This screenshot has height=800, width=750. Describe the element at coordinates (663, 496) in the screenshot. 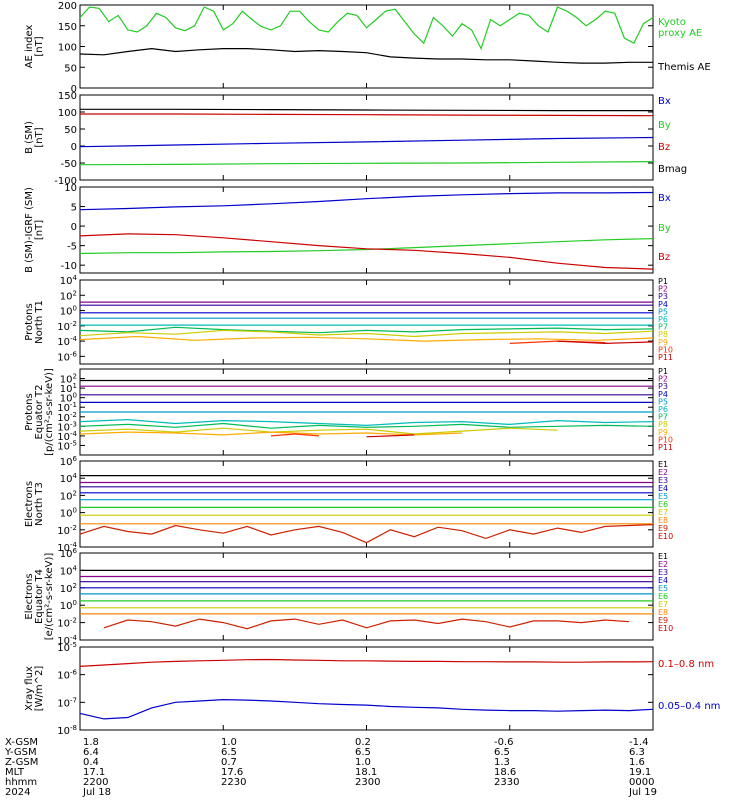

I see `legend-t3-e5: E5` at that location.